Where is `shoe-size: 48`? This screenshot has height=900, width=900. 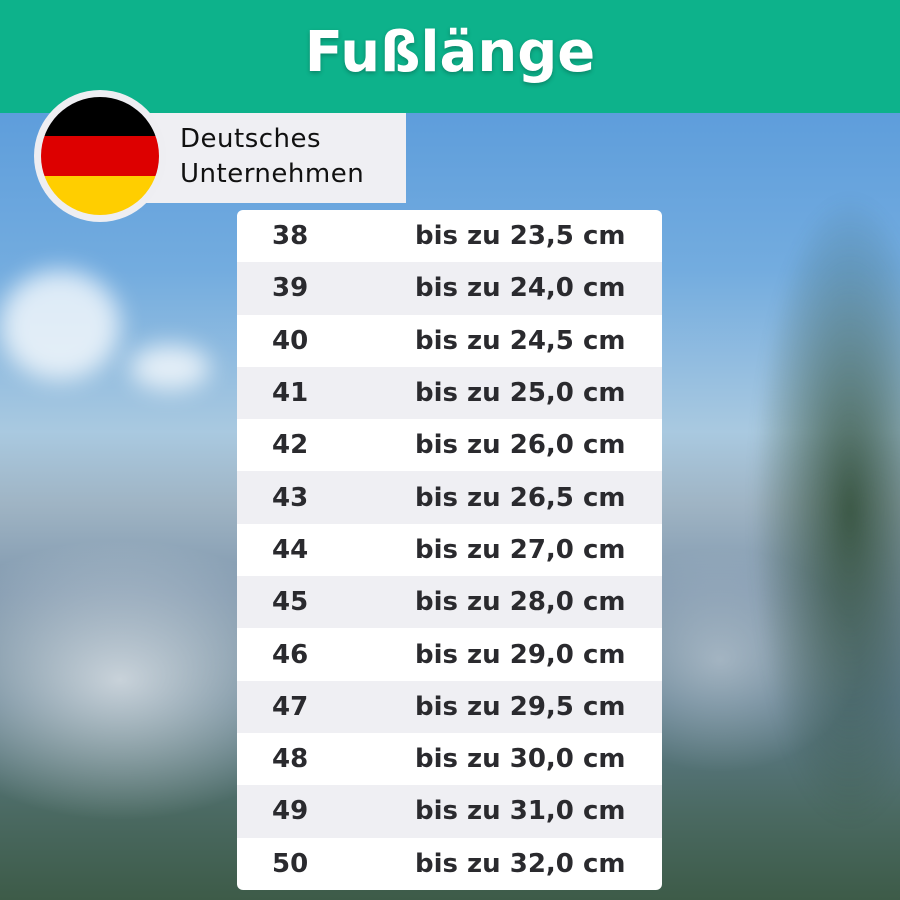 shoe-size: 48 is located at coordinates (290, 759).